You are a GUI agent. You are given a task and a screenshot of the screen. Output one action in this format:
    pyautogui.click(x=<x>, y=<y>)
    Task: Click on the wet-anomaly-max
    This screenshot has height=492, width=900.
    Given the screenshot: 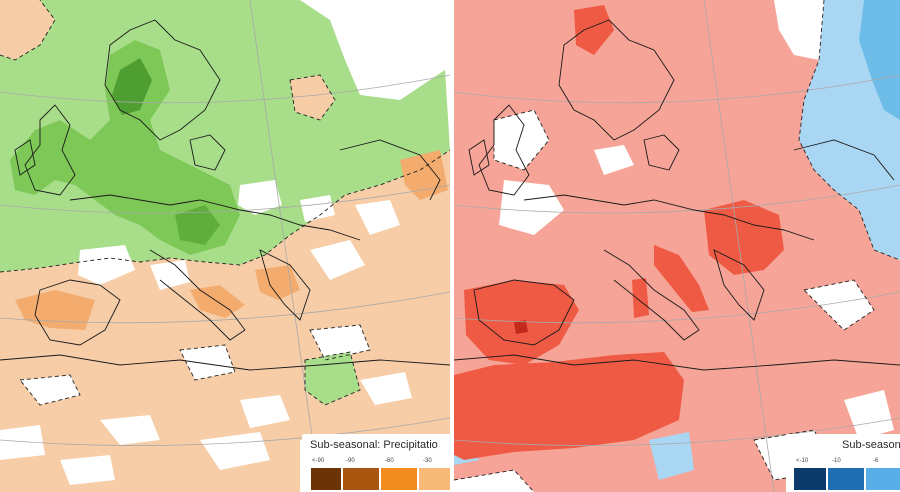 What is the action you would take?
    pyautogui.click(x=132, y=86)
    